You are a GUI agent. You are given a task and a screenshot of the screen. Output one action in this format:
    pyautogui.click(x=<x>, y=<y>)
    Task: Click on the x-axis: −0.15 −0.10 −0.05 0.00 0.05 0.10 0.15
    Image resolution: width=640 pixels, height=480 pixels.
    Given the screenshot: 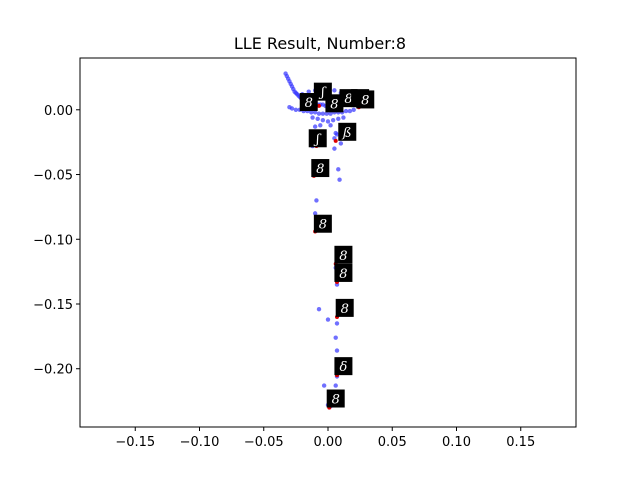 What is the action you would take?
    pyautogui.click(x=325, y=438)
    